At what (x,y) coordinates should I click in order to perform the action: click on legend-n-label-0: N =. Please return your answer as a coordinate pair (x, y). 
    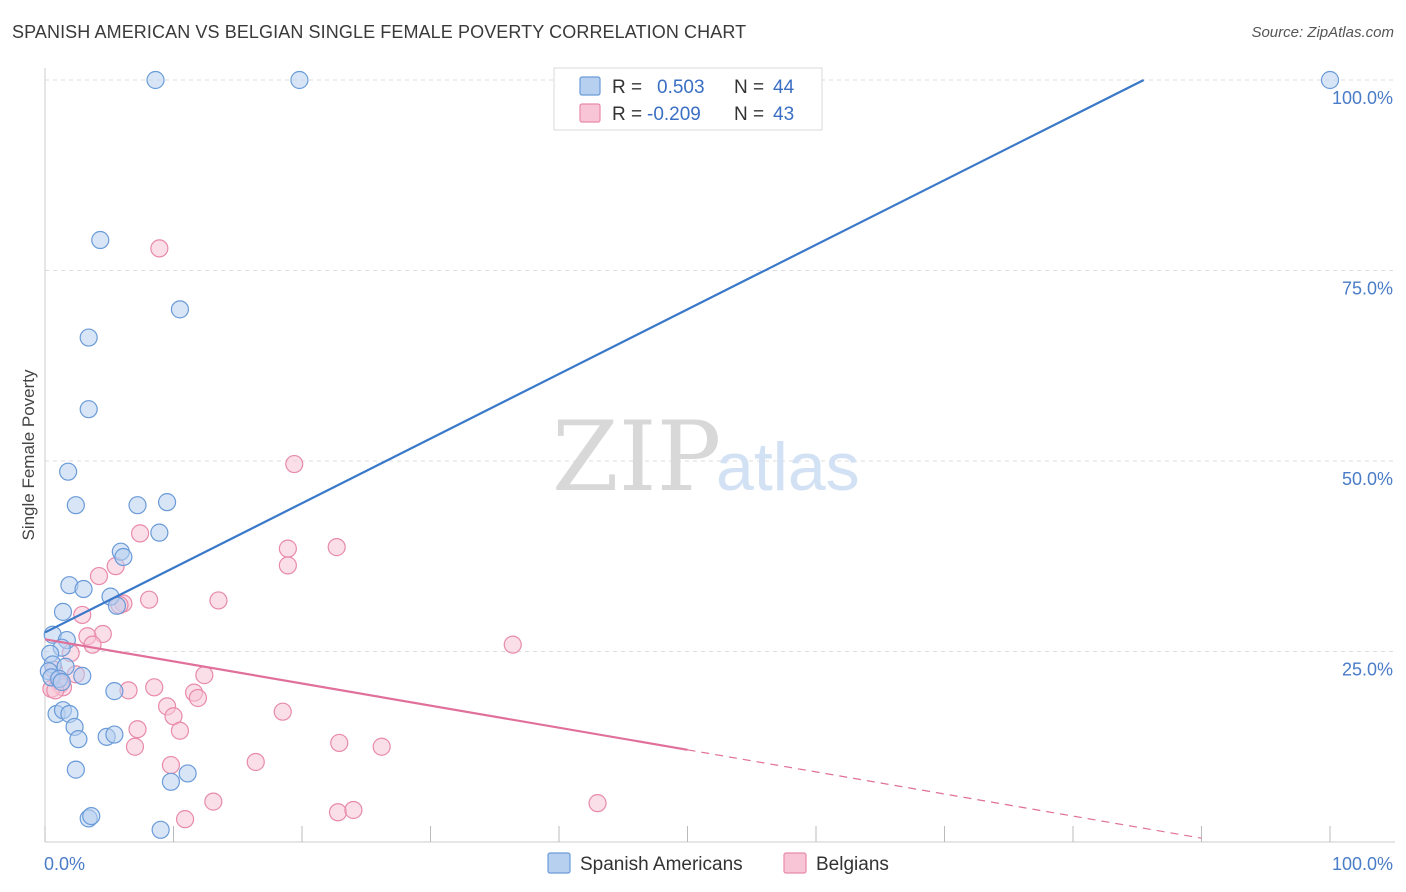
    Looking at the image, I should click on (749, 87).